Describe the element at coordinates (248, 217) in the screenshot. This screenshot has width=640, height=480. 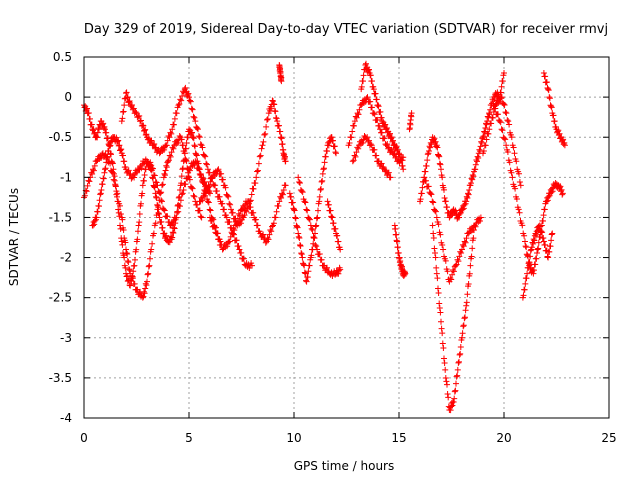
I see `series-sat-f` at that location.